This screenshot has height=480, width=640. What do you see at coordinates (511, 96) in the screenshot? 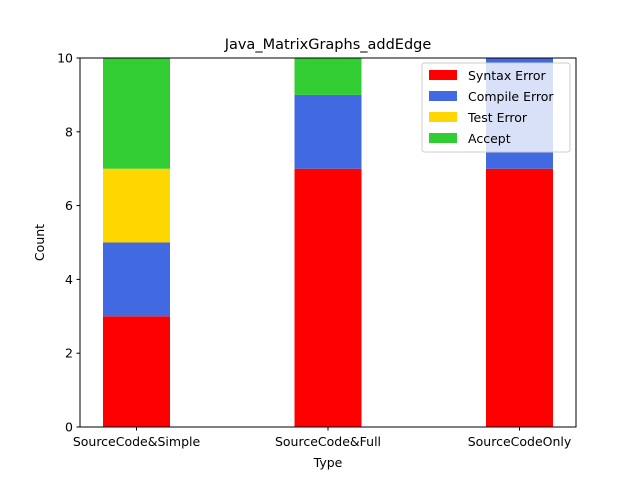
I see `legend-label: Compile Error` at bounding box center [511, 96].